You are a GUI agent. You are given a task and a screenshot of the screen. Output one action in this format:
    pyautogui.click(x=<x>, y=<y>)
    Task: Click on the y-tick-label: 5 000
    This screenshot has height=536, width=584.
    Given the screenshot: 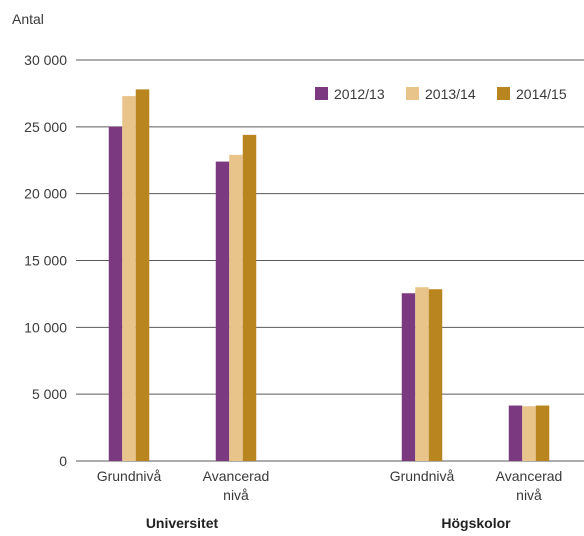 What is the action you would take?
    pyautogui.click(x=49, y=394)
    